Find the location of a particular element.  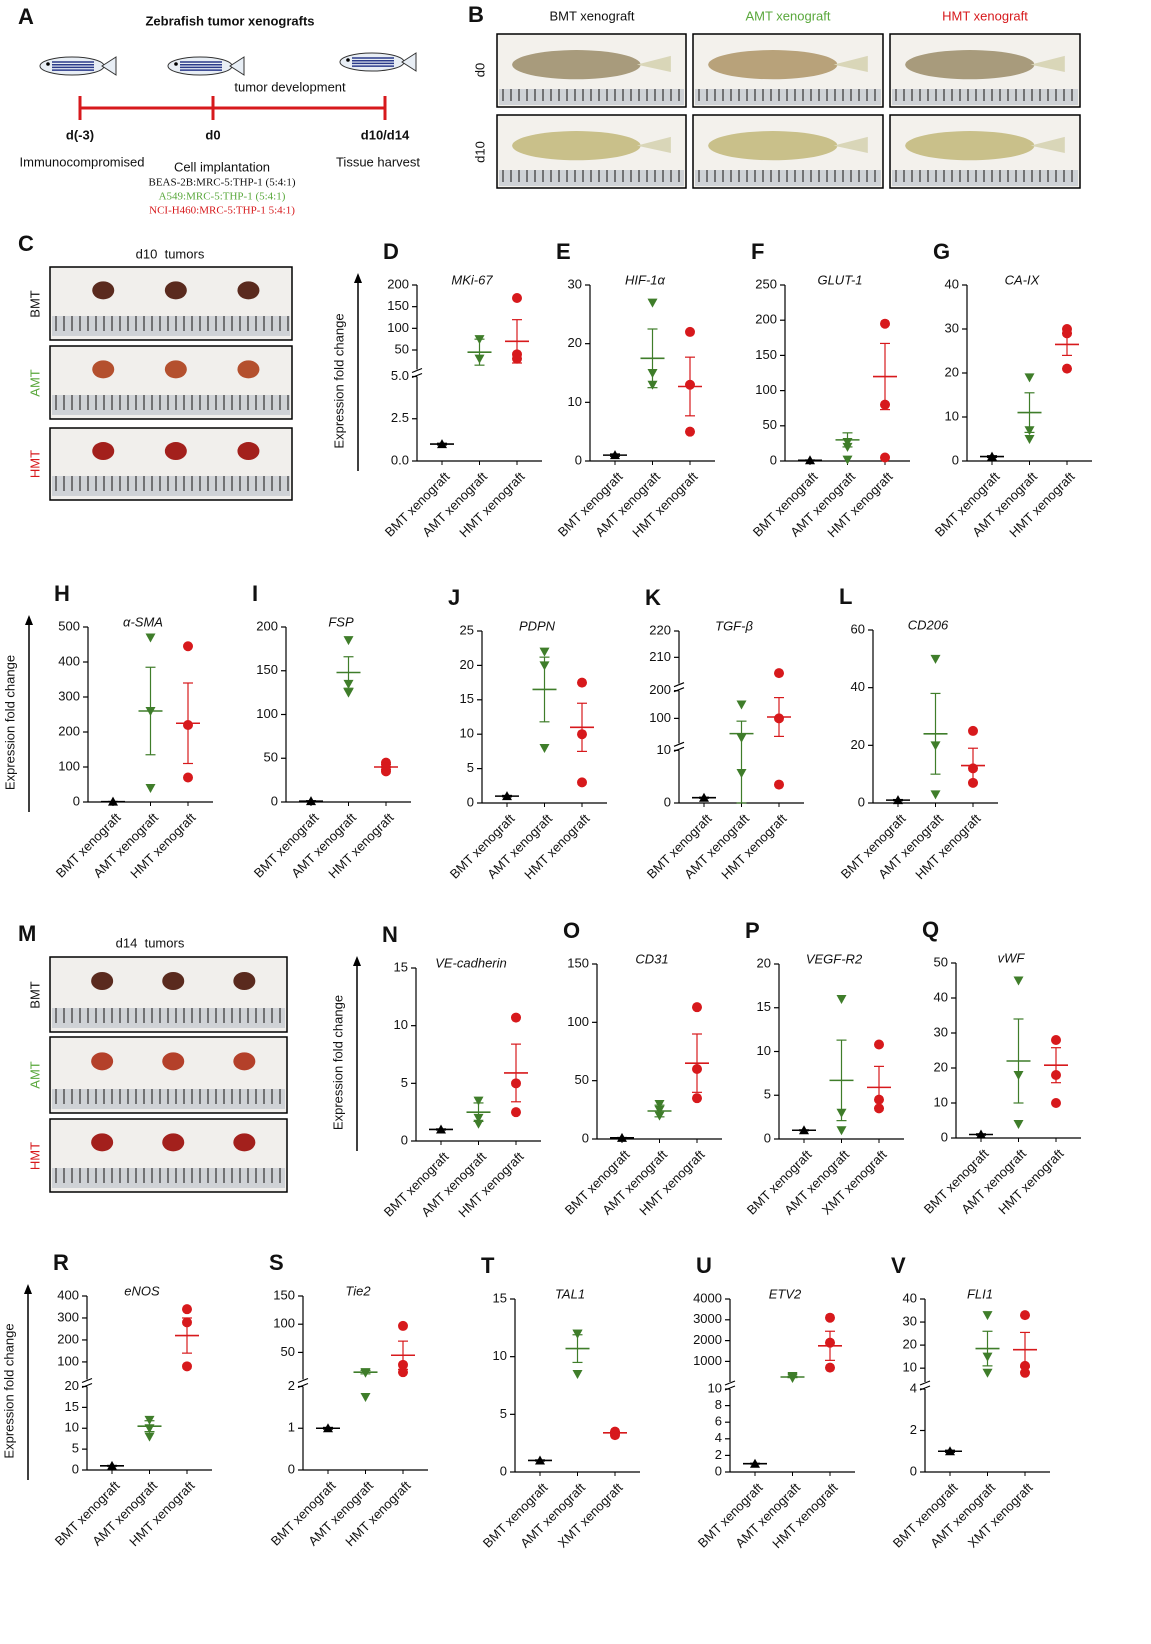

cell-mix: A549:MRC-5:THP-1 (5:4:1) is located at coordinates (222, 197).